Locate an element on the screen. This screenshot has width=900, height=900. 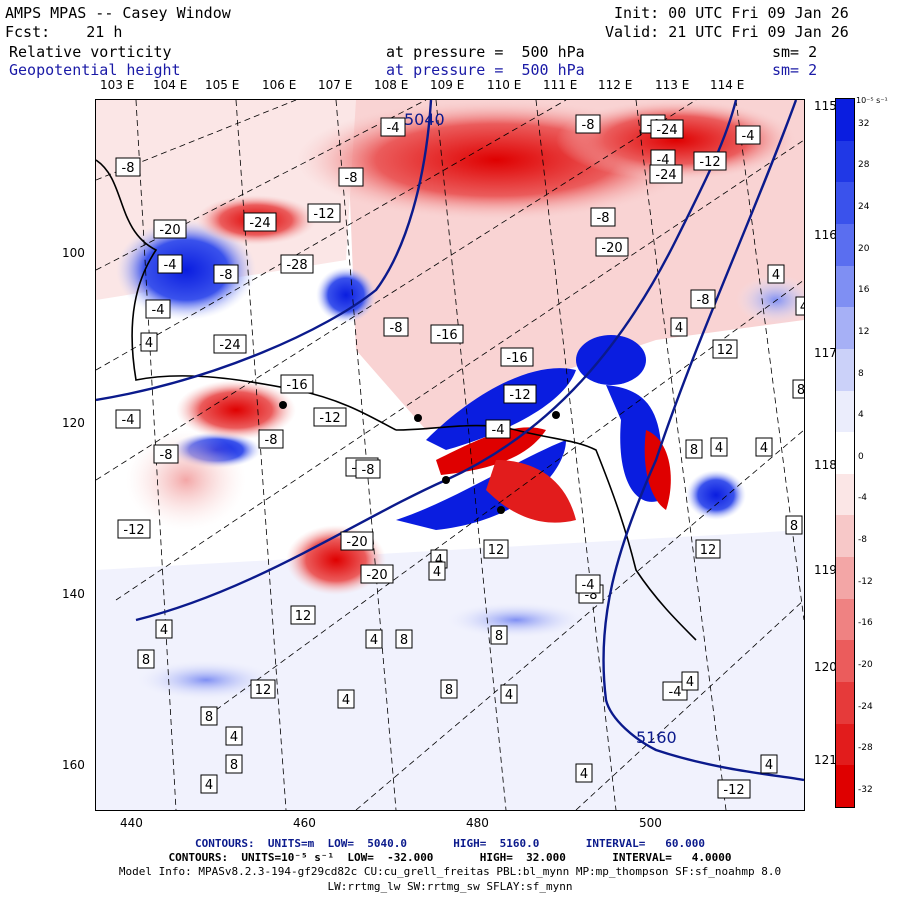
y-tick-100: 100 is located at coordinates (73, 253).